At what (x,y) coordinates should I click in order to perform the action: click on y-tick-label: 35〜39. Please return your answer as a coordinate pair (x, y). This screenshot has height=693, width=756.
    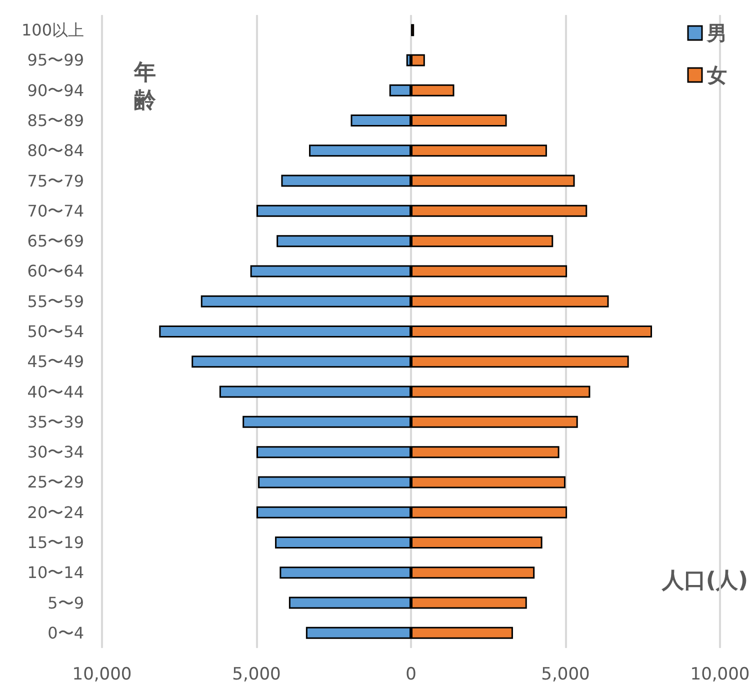
    Looking at the image, I should click on (55, 422).